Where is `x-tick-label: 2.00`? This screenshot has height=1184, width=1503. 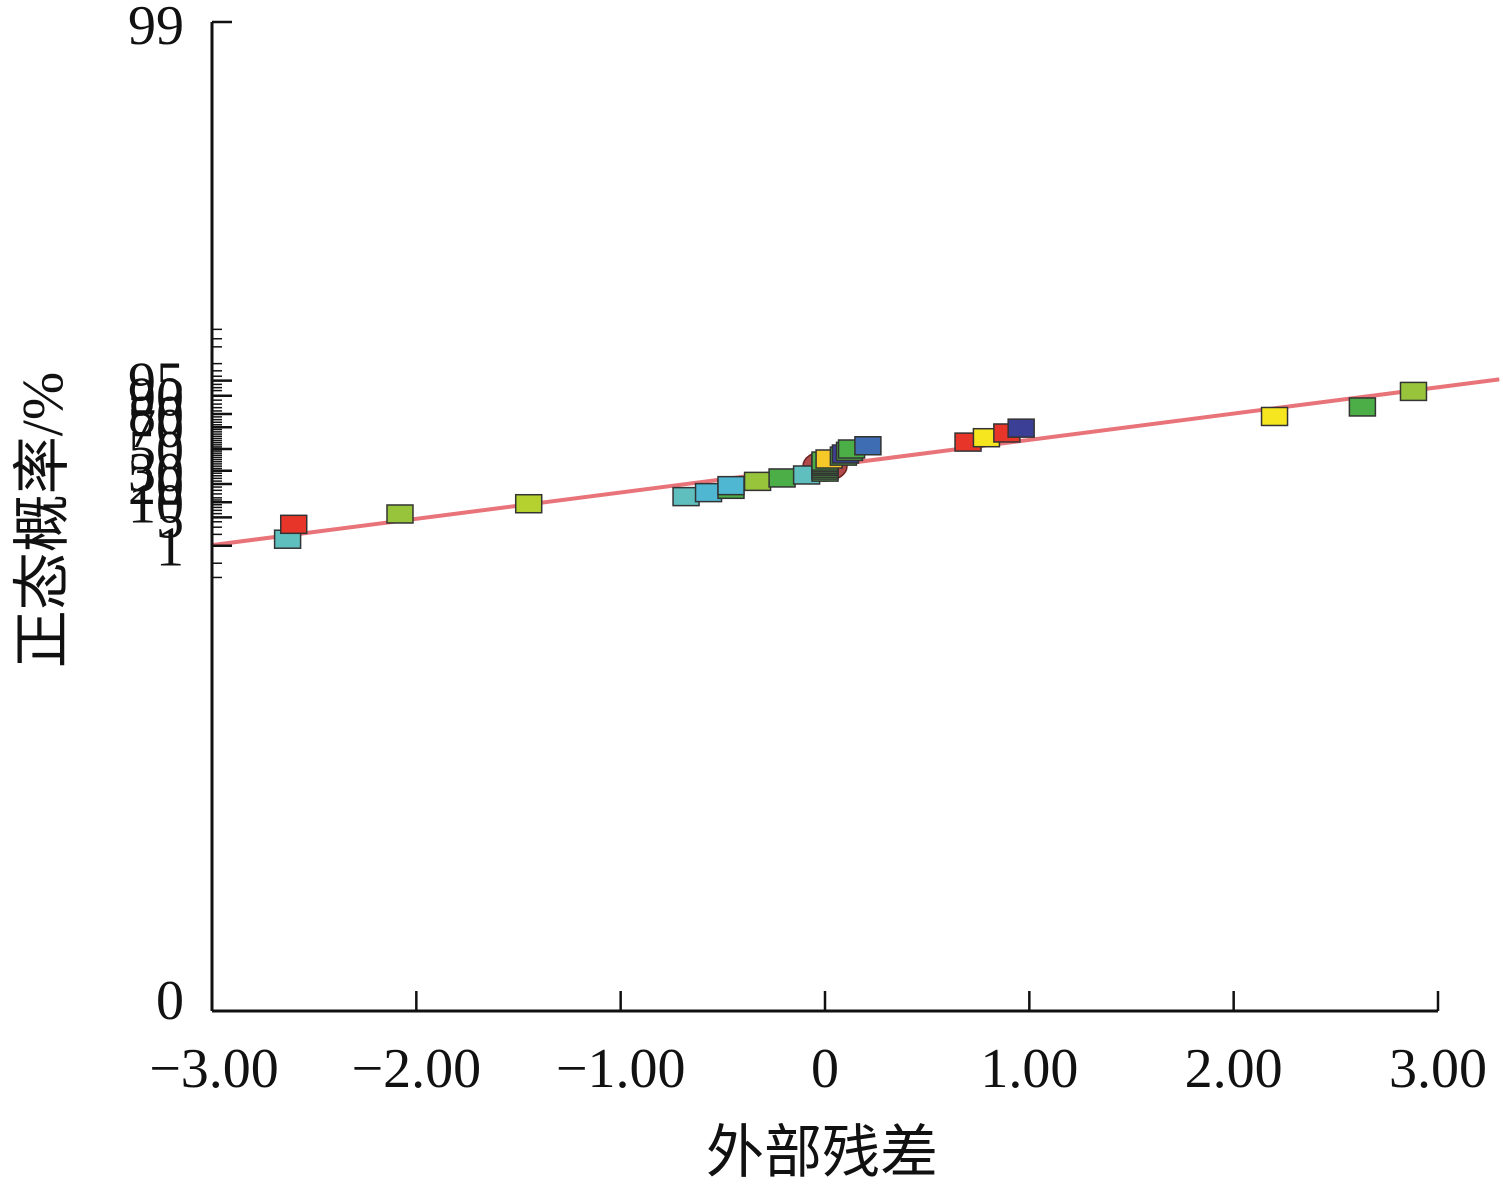 x-tick-label: 2.00 is located at coordinates (1234, 1069).